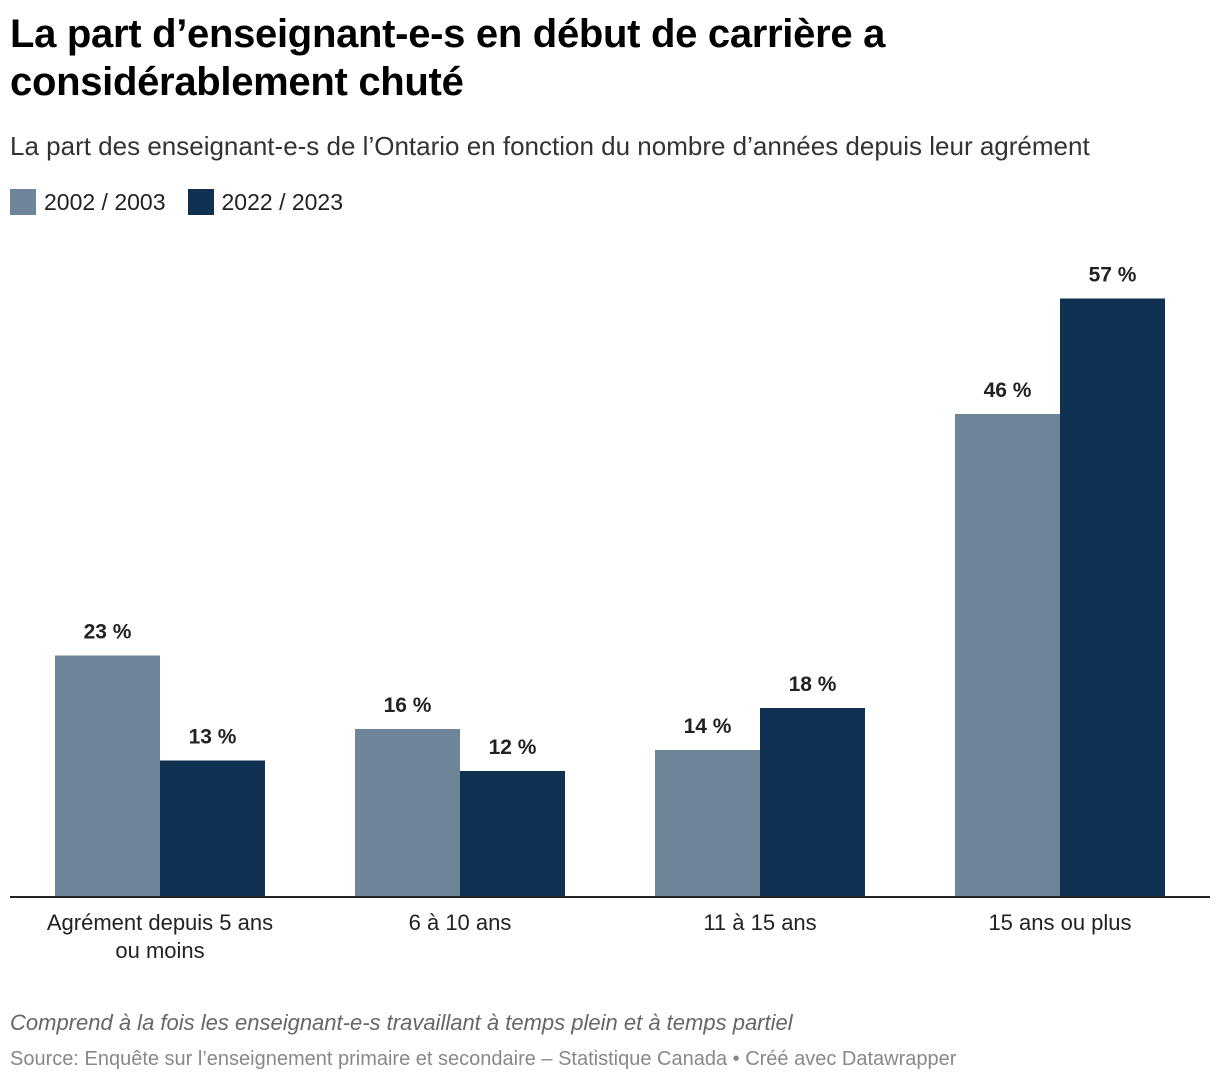 The image size is (1220, 1084). I want to click on legend-item-2022-2023: 2022 / 2023, so click(265, 202).